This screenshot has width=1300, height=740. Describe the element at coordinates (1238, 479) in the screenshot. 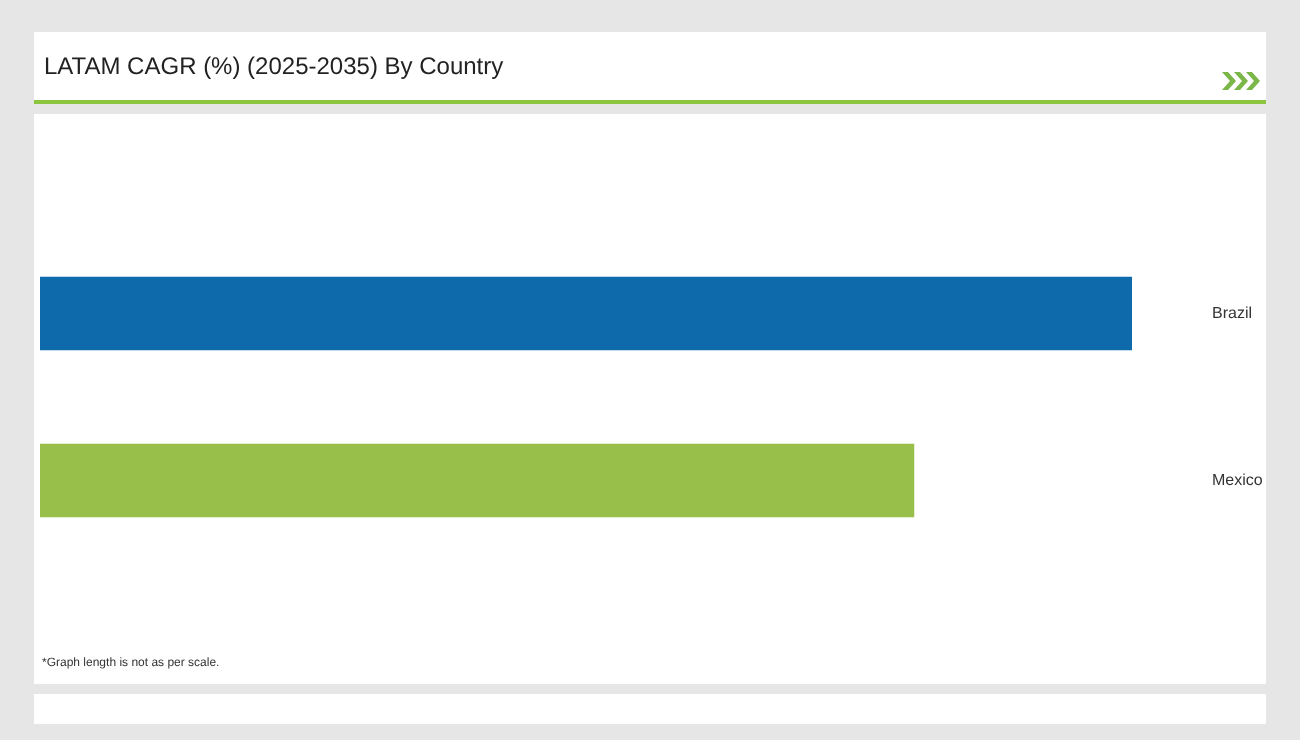

I see `y-tick-label: Mexico` at that location.